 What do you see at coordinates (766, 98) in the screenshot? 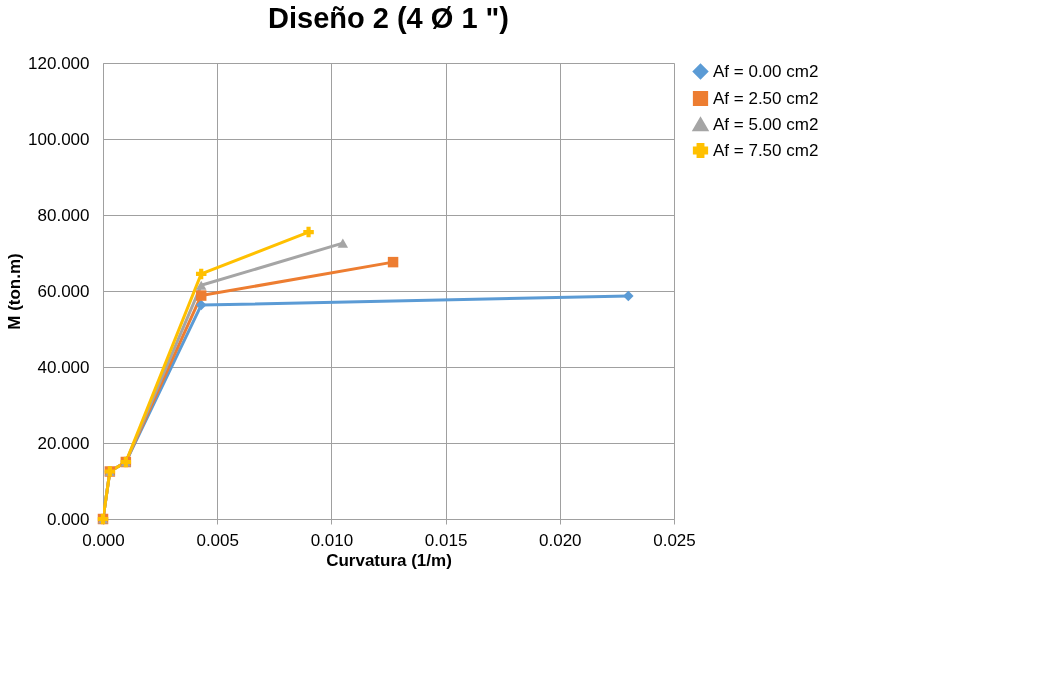
I see `legend-label: Af = 2.50 cm2` at bounding box center [766, 98].